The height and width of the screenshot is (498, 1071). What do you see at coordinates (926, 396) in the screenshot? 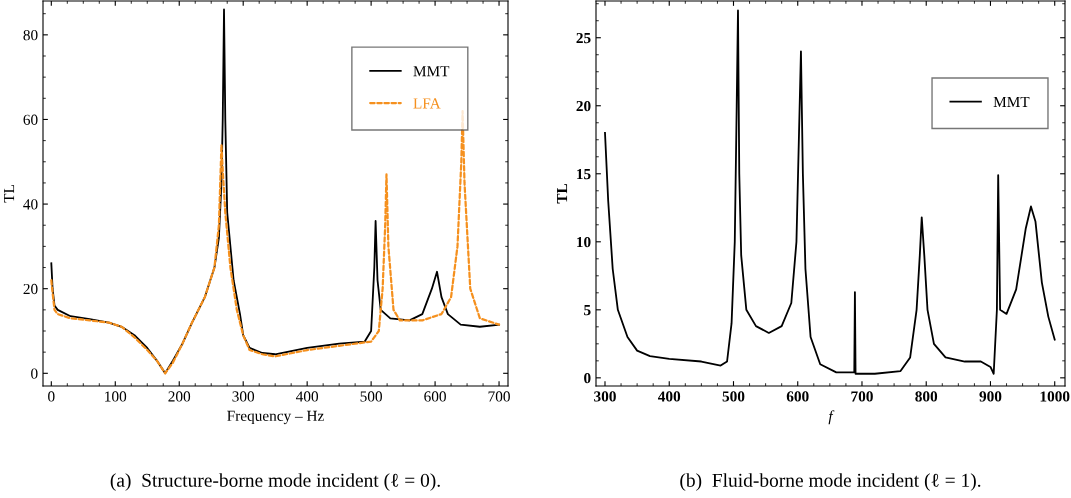
I see `x-tick-label: 800` at bounding box center [926, 396].